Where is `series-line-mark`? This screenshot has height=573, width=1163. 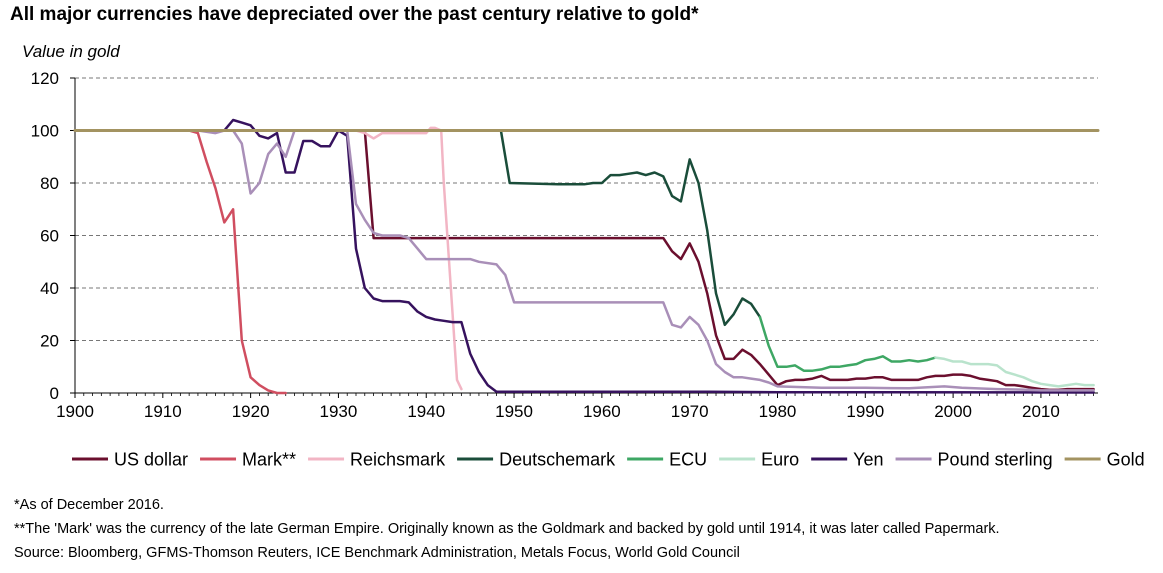
series-line-mark is located at coordinates (180, 262).